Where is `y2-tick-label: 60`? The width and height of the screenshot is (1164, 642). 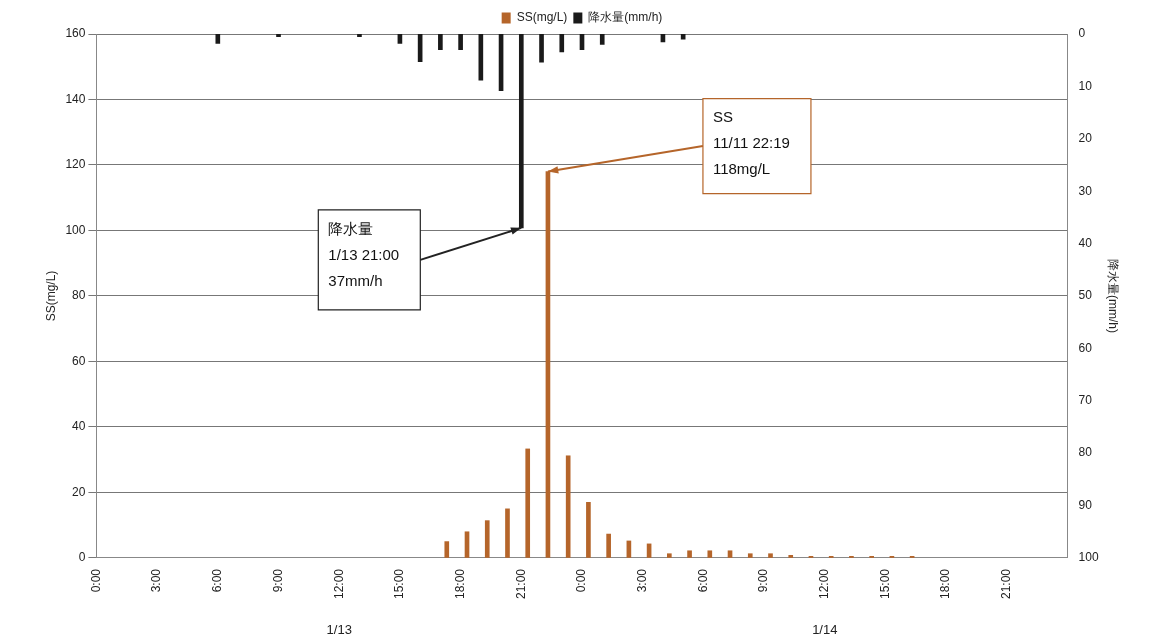
y2-tick-label: 60 is located at coordinates (1085, 347).